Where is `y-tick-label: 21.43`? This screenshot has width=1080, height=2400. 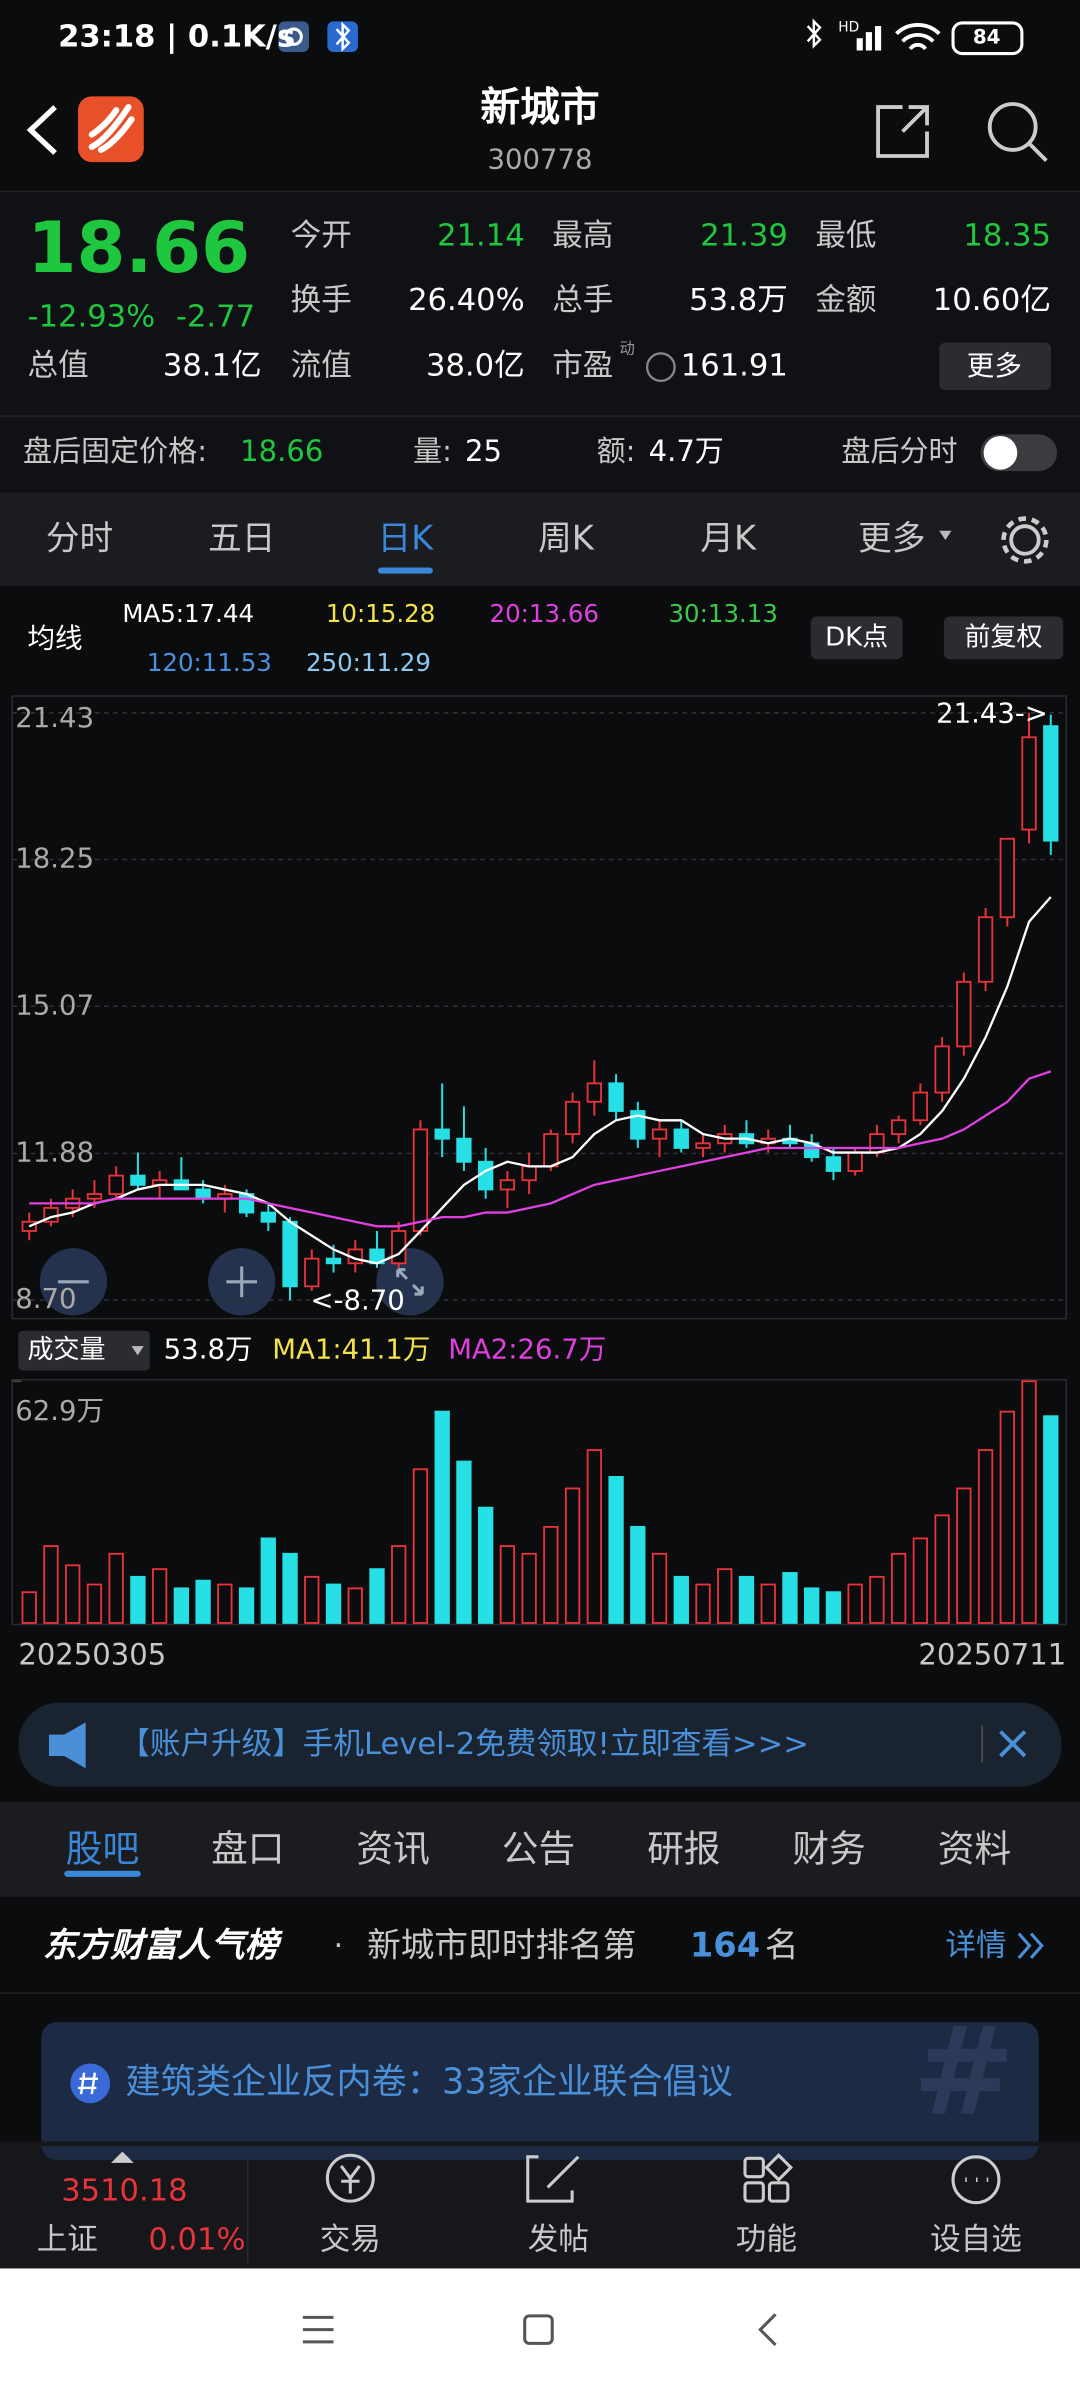
y-tick-label: 21.43 is located at coordinates (54, 718).